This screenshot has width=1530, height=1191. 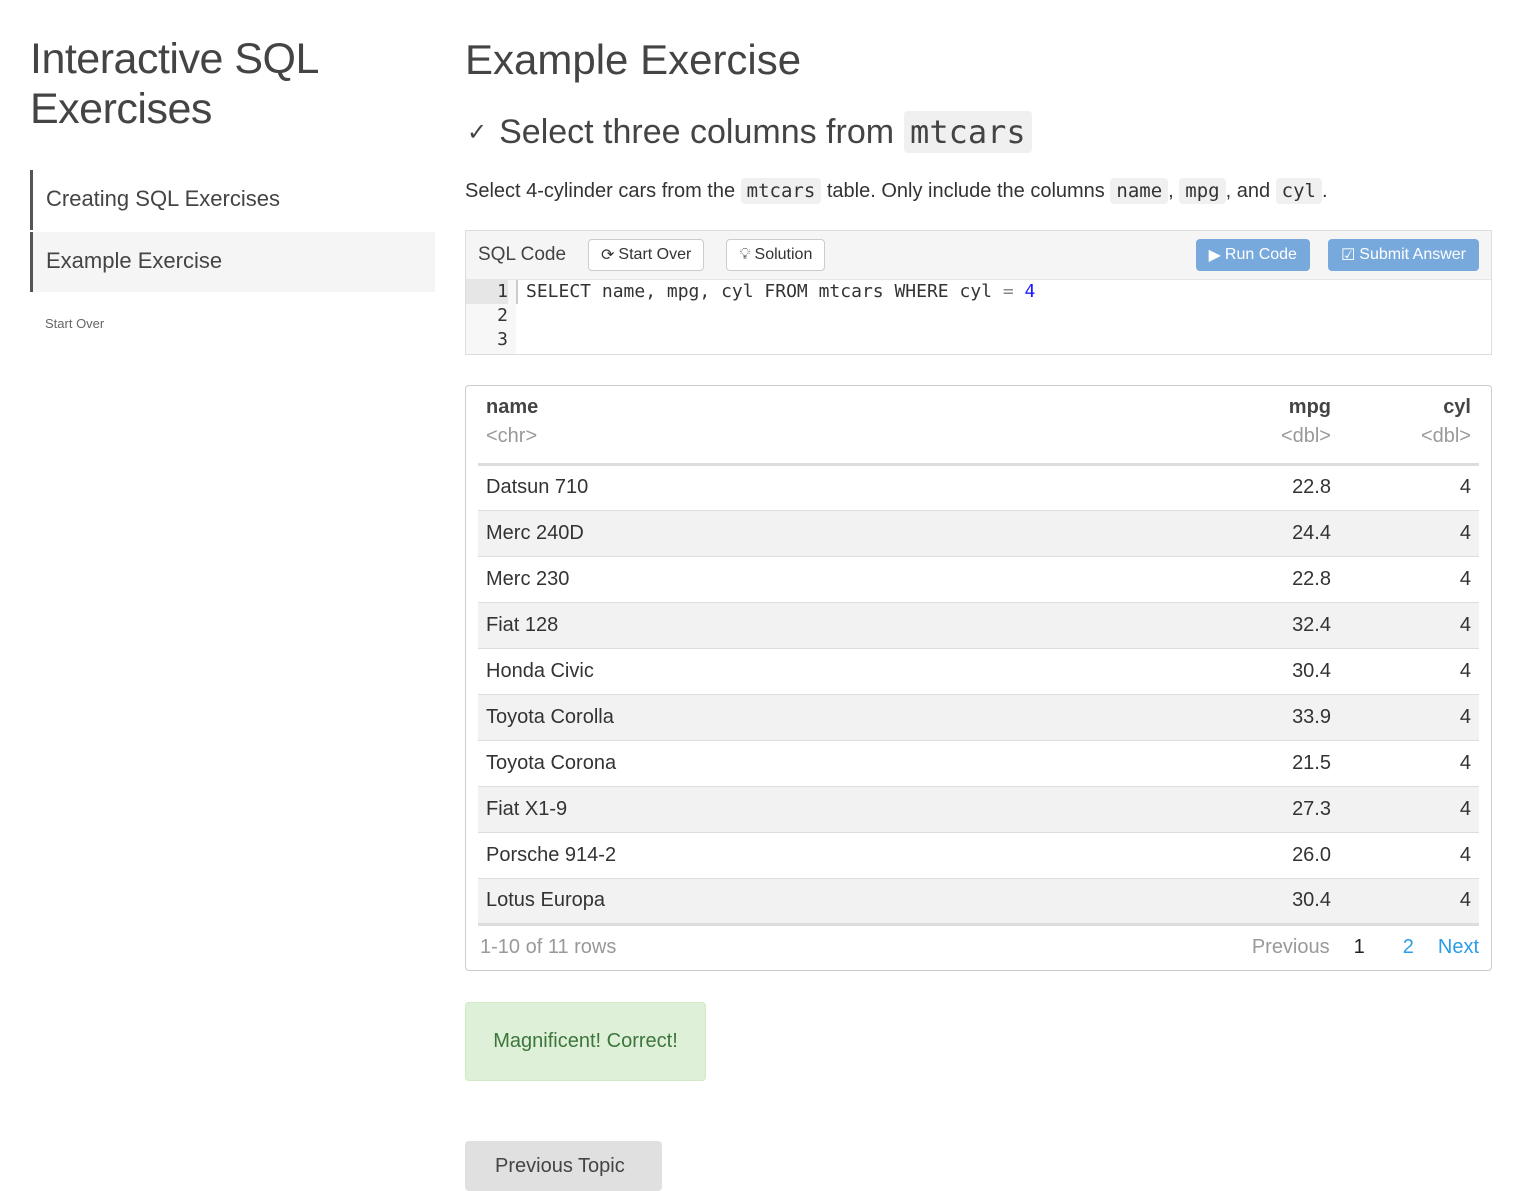 What do you see at coordinates (75, 323) in the screenshot?
I see `start-over-link: Start Over` at bounding box center [75, 323].